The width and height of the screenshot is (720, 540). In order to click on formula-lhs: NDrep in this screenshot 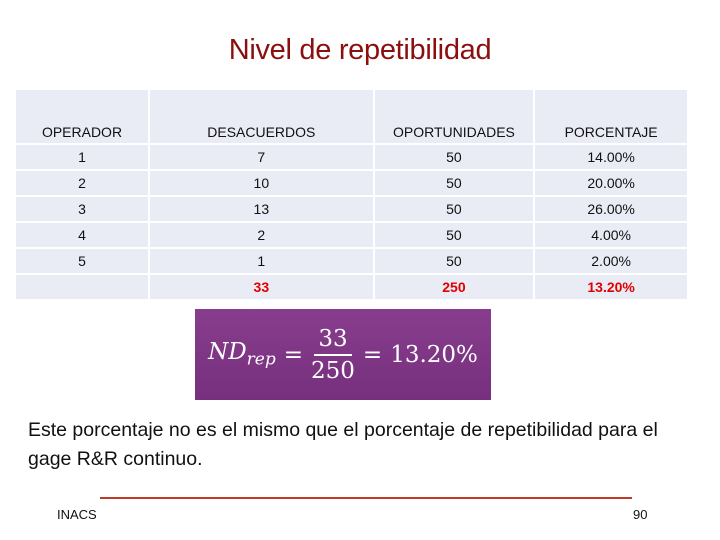, I will do `click(242, 354)`.